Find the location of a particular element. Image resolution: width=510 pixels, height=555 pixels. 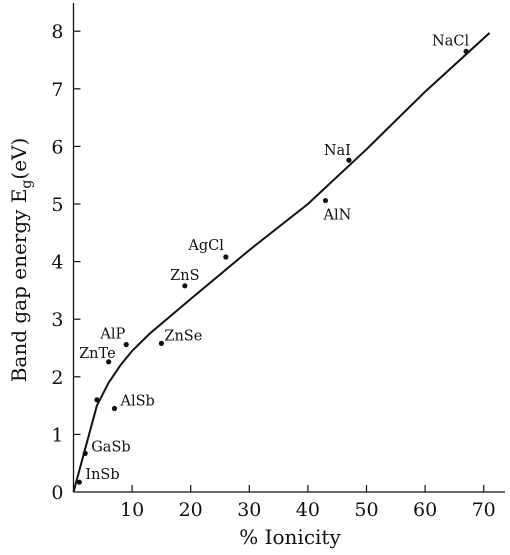

x-tick-label: 60 is located at coordinates (425, 510).